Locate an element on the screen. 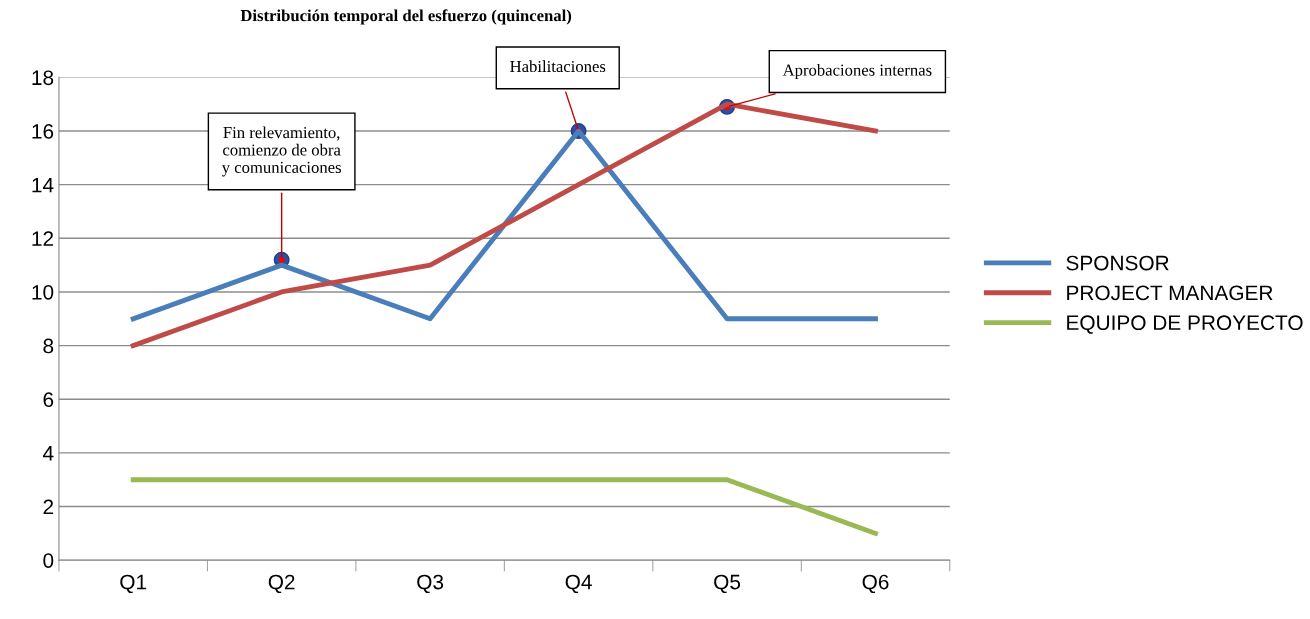  y-tick-label: 4 is located at coordinates (48, 453).